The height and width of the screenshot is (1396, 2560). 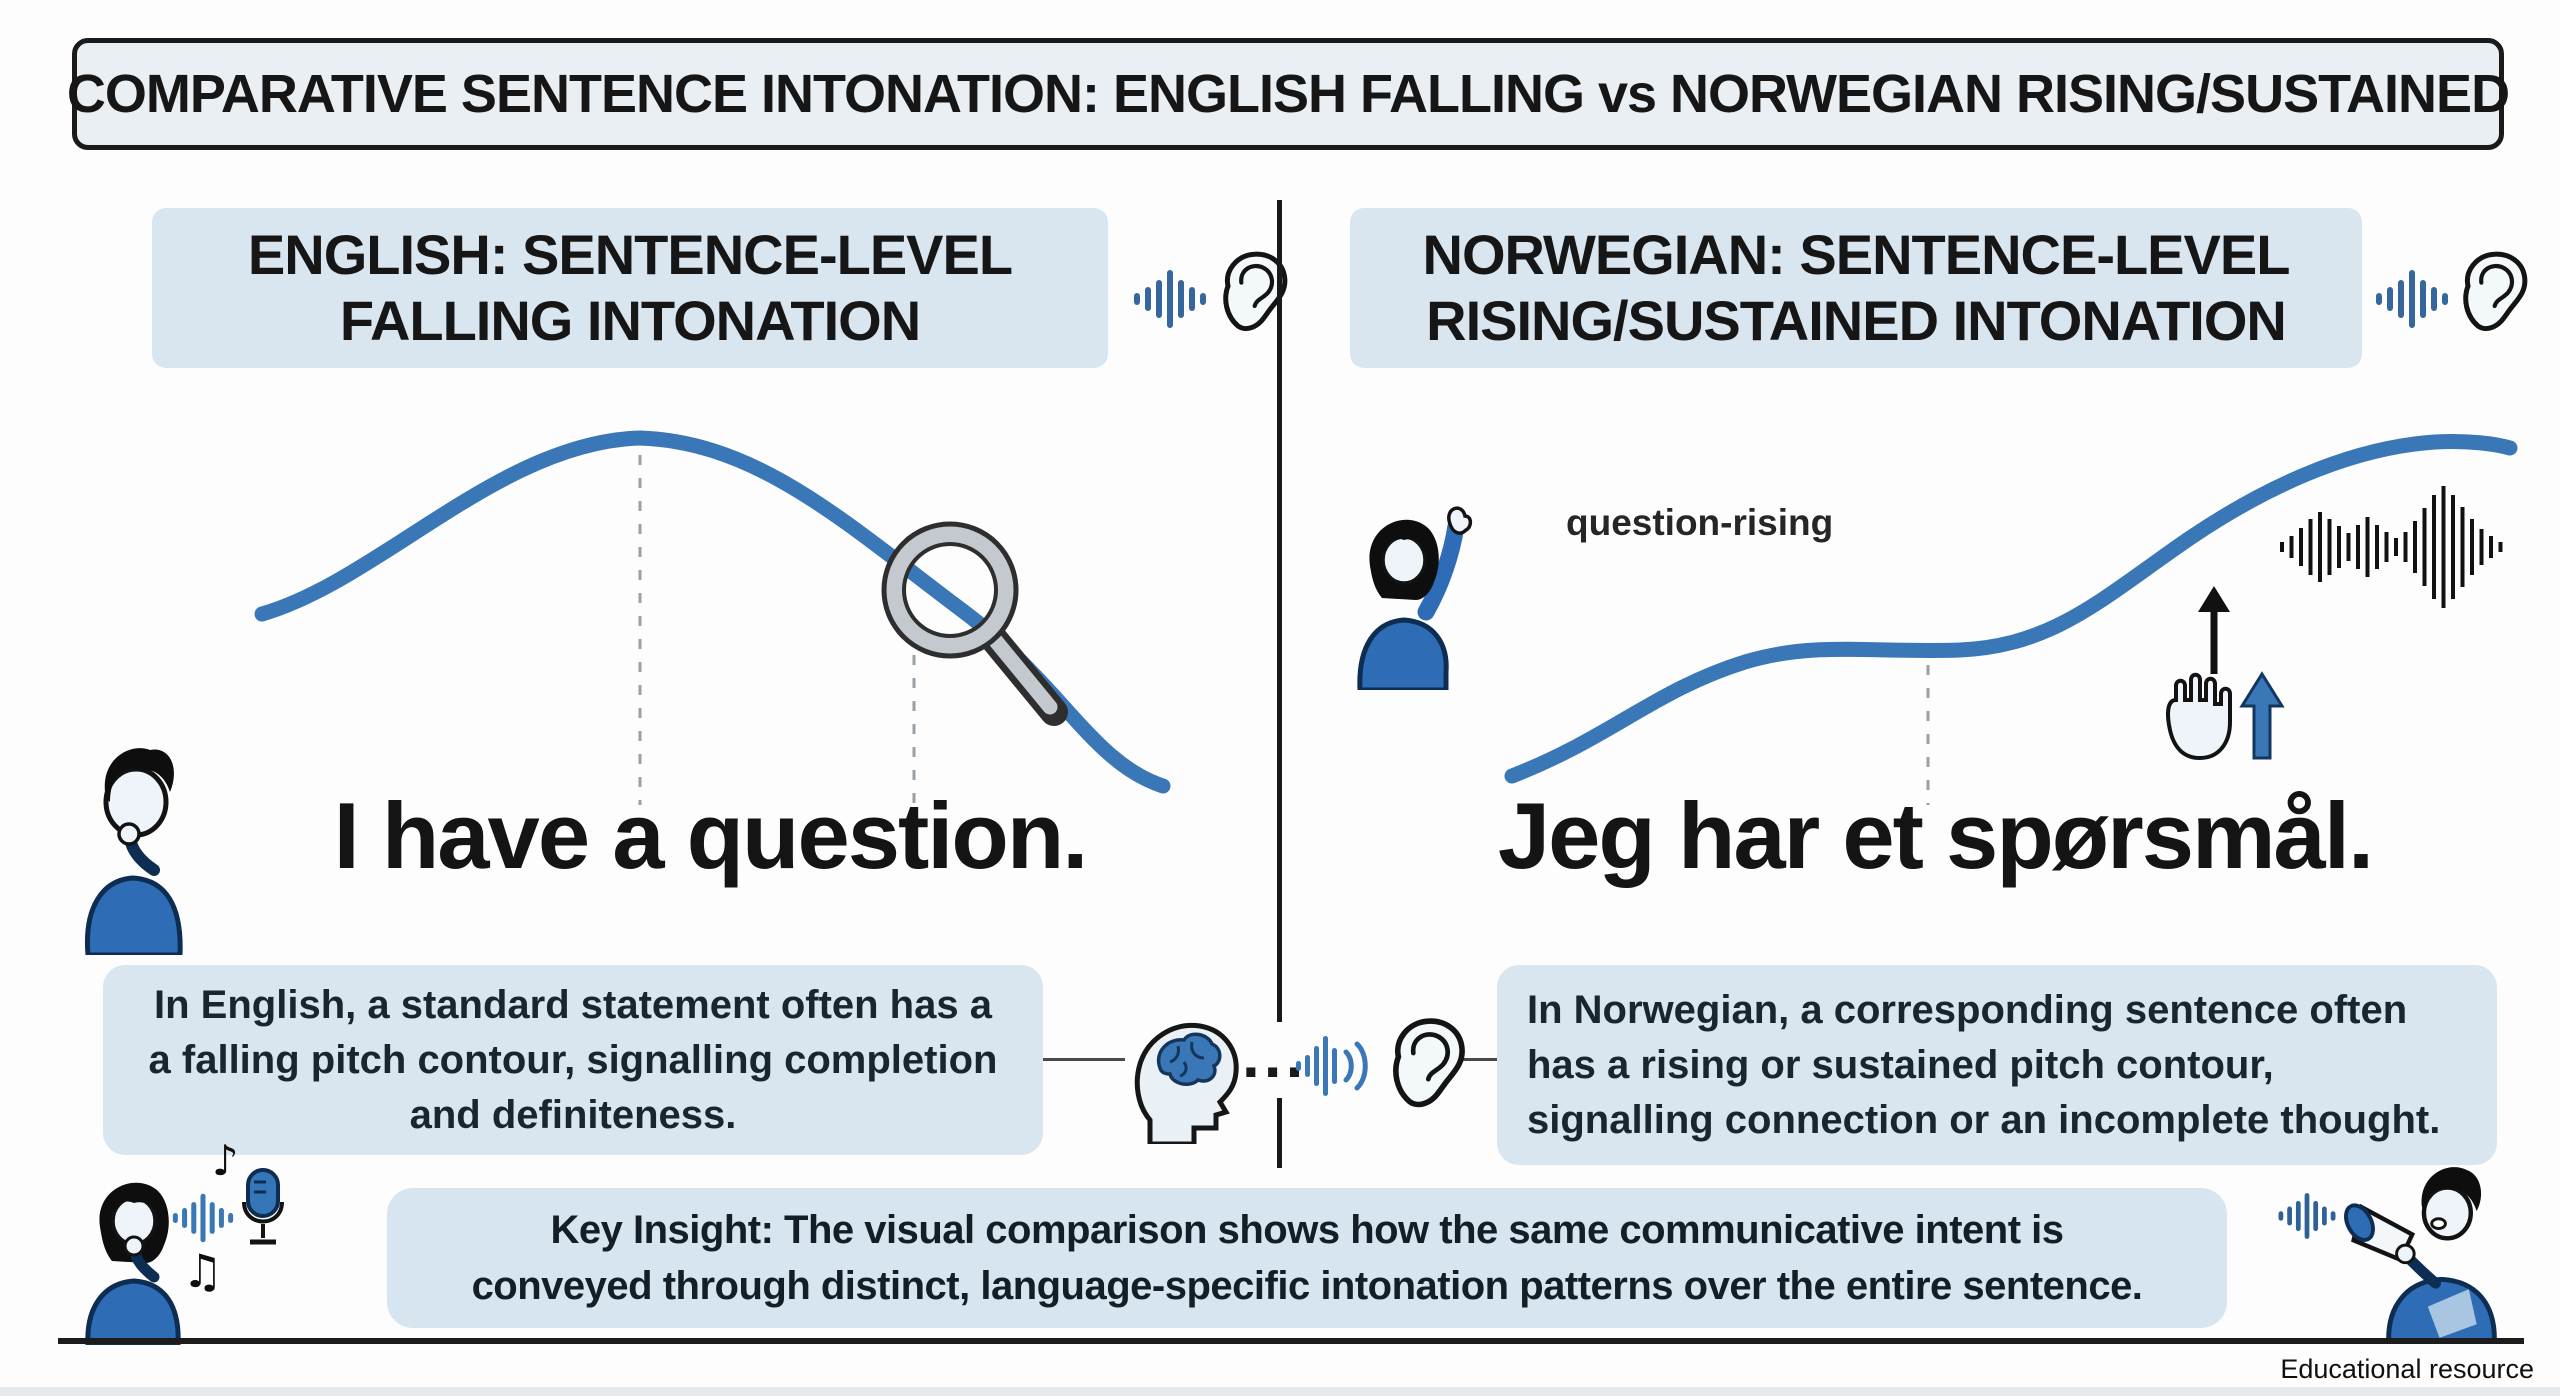 What do you see at coordinates (2420, 1255) in the screenshot?
I see `megaphone-man-icon` at bounding box center [2420, 1255].